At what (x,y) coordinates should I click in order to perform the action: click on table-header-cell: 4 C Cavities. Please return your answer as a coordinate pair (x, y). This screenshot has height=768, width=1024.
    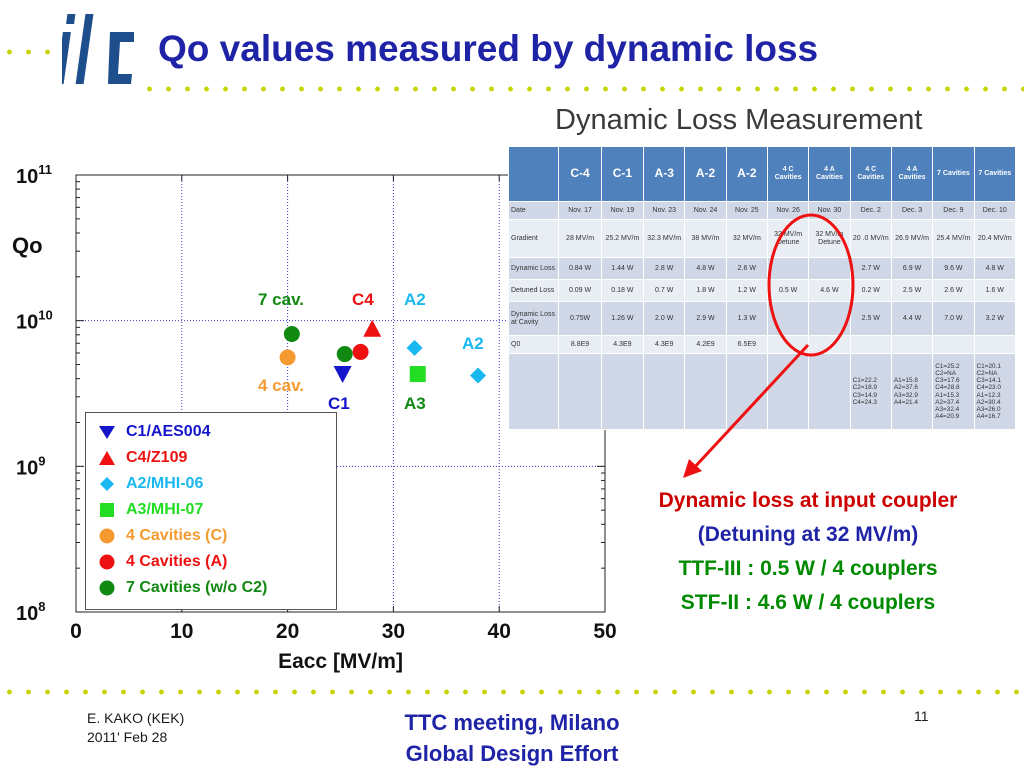
    Looking at the image, I should click on (870, 174).